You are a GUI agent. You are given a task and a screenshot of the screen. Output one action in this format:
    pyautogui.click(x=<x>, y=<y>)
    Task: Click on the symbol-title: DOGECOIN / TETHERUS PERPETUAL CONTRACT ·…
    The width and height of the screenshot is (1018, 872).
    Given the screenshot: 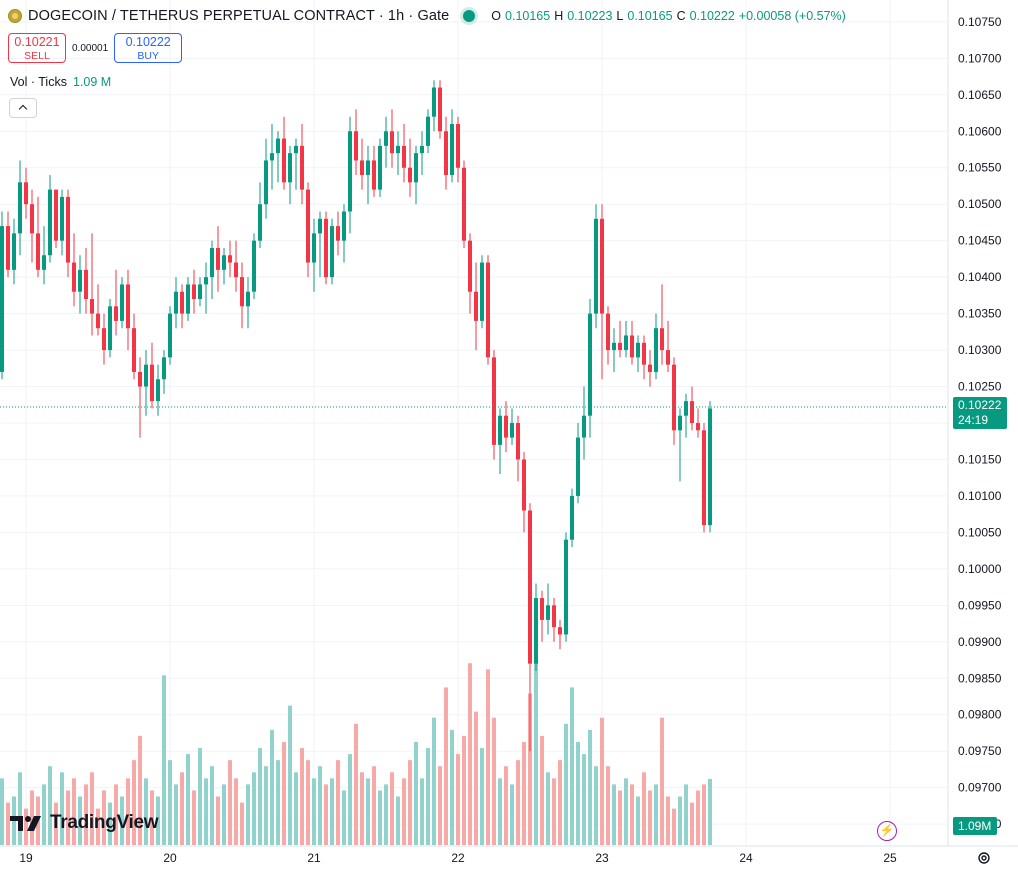 What is the action you would take?
    pyautogui.click(x=239, y=16)
    